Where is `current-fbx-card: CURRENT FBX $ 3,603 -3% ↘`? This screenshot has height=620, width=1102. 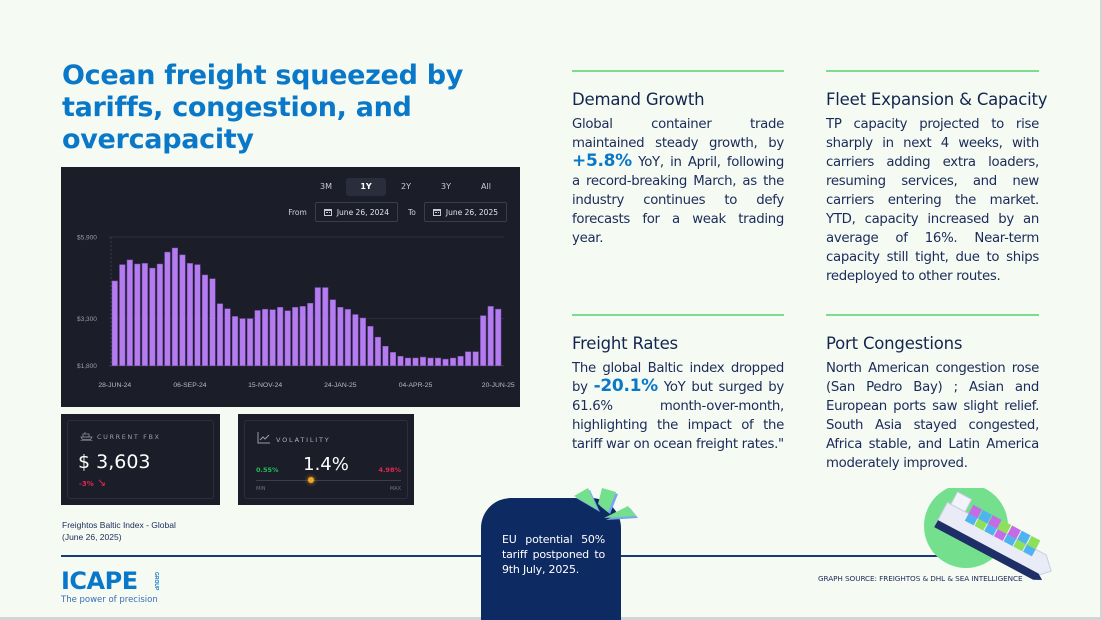
current-fbx-card: CURRENT FBX $ 3,603 -3% ↘ is located at coordinates (140, 459).